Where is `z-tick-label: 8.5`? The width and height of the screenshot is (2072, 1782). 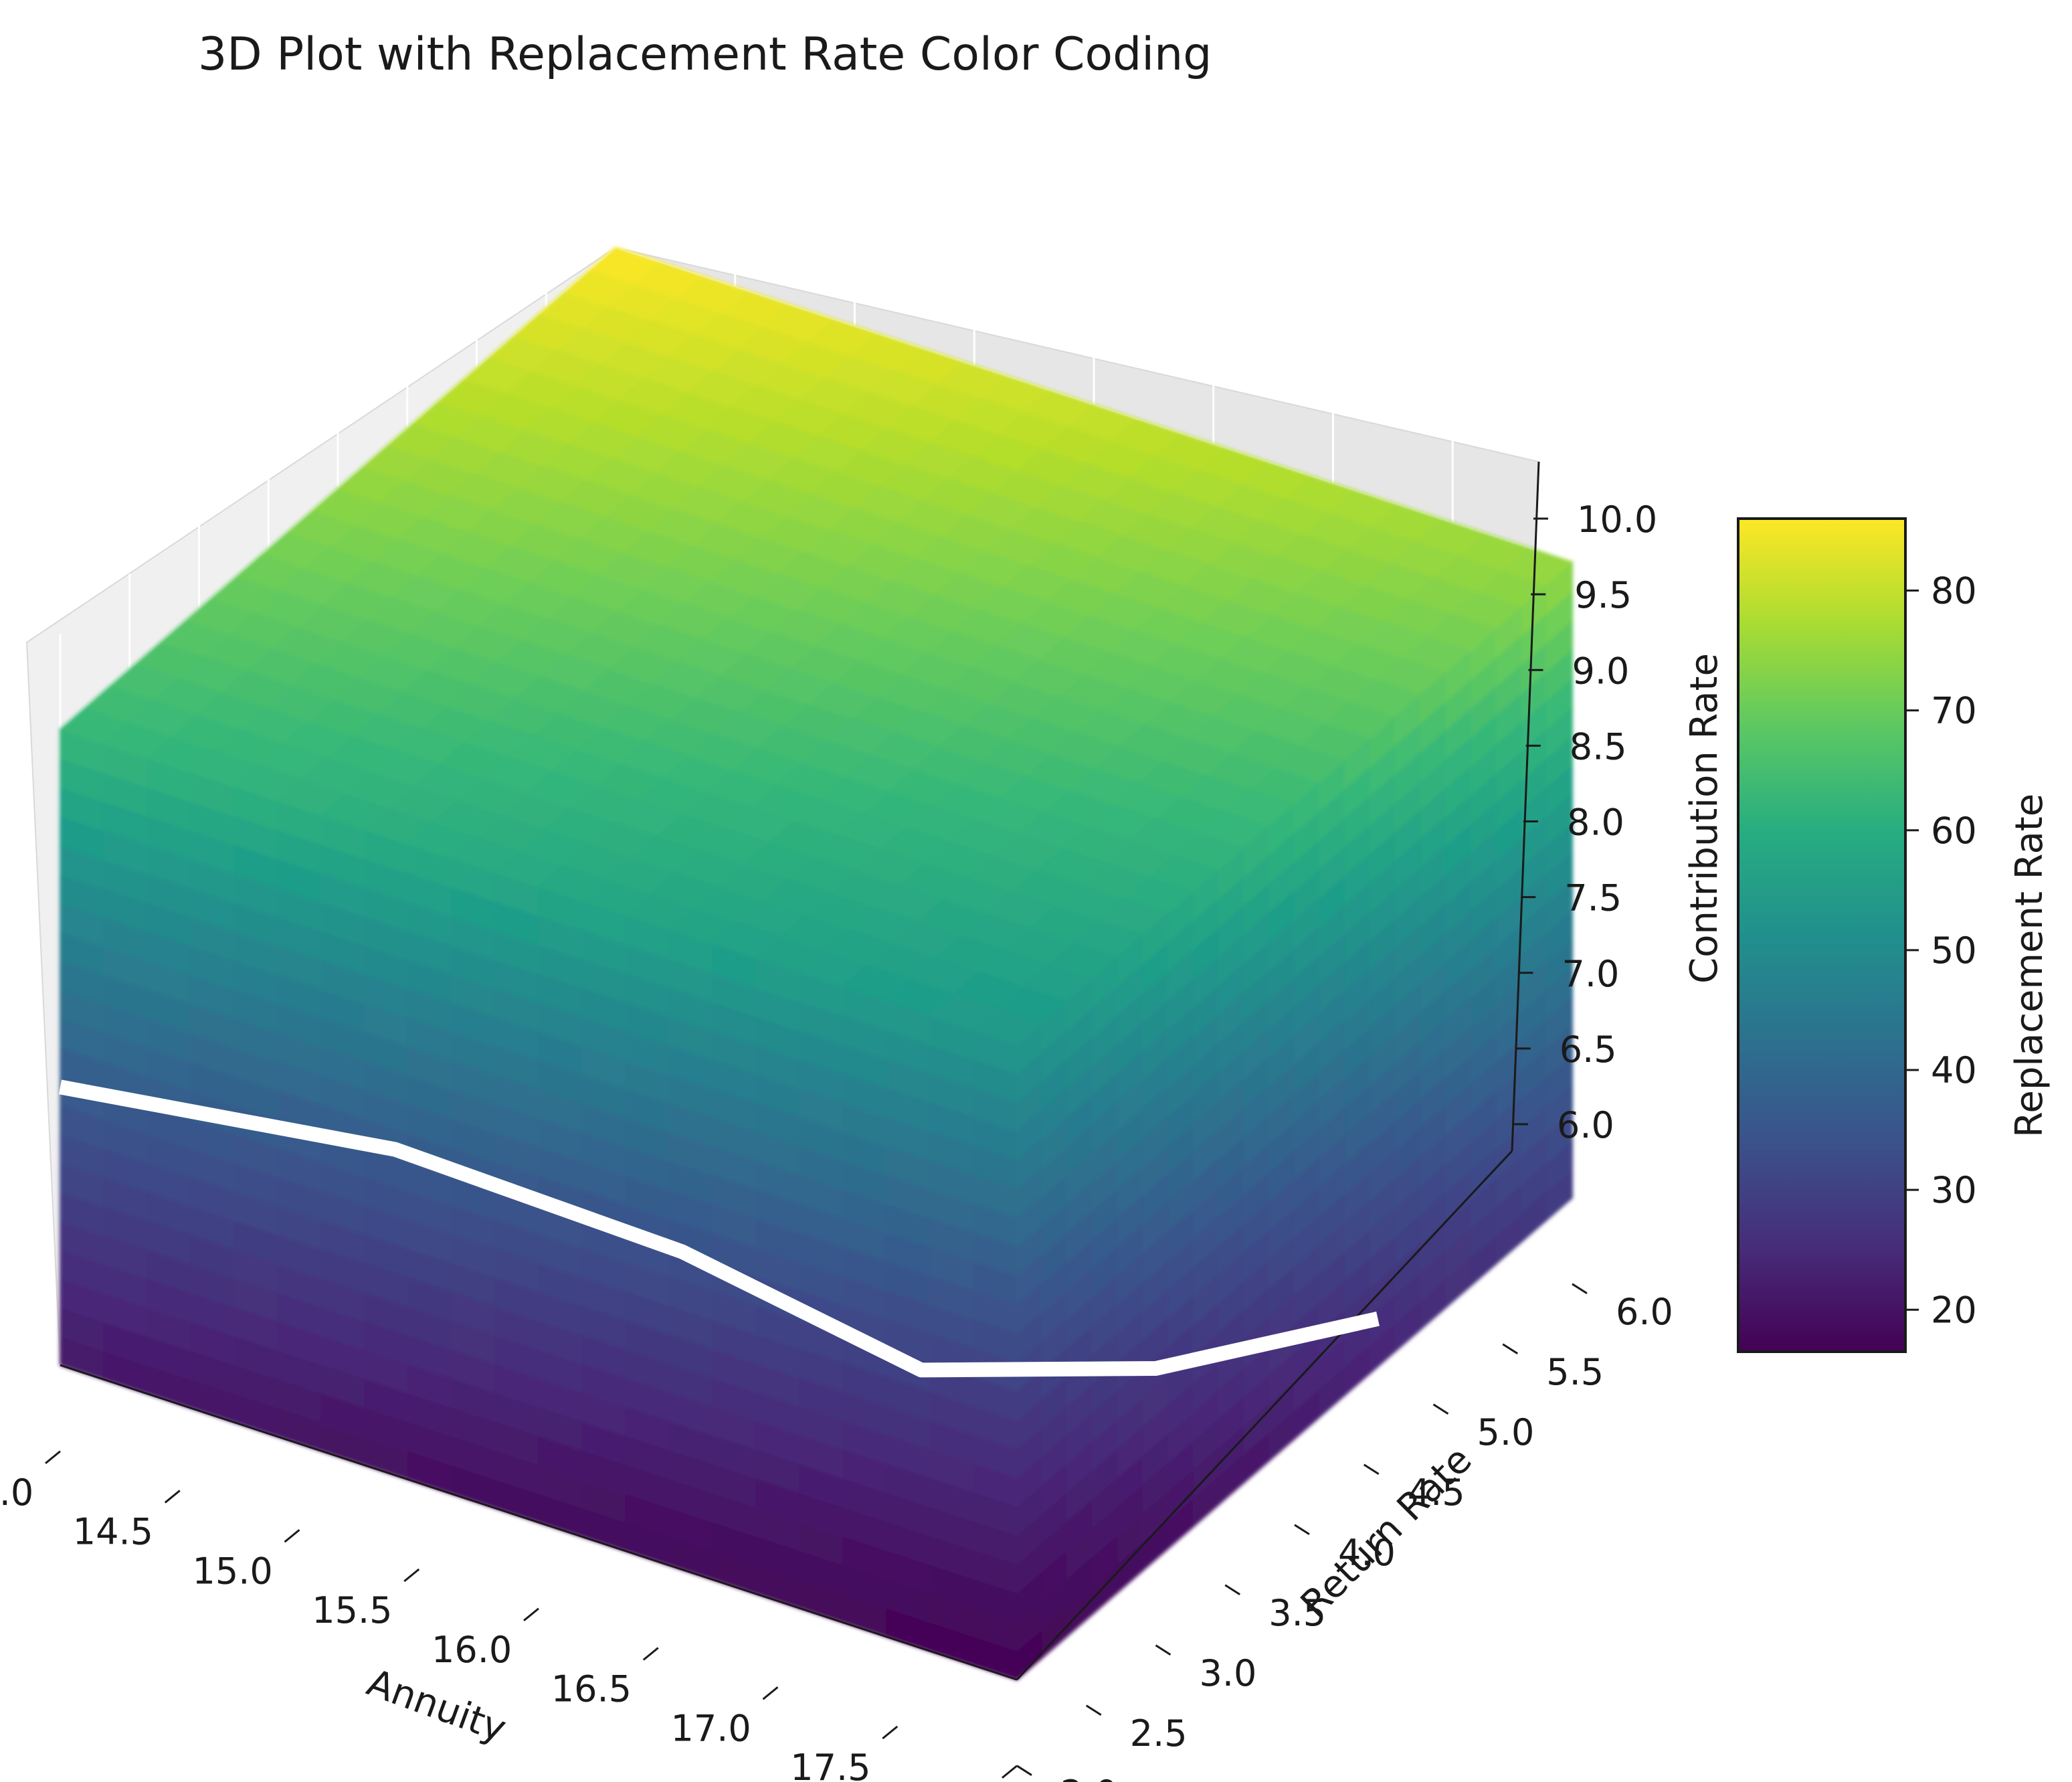 z-tick-label: 8.5 is located at coordinates (1598, 746).